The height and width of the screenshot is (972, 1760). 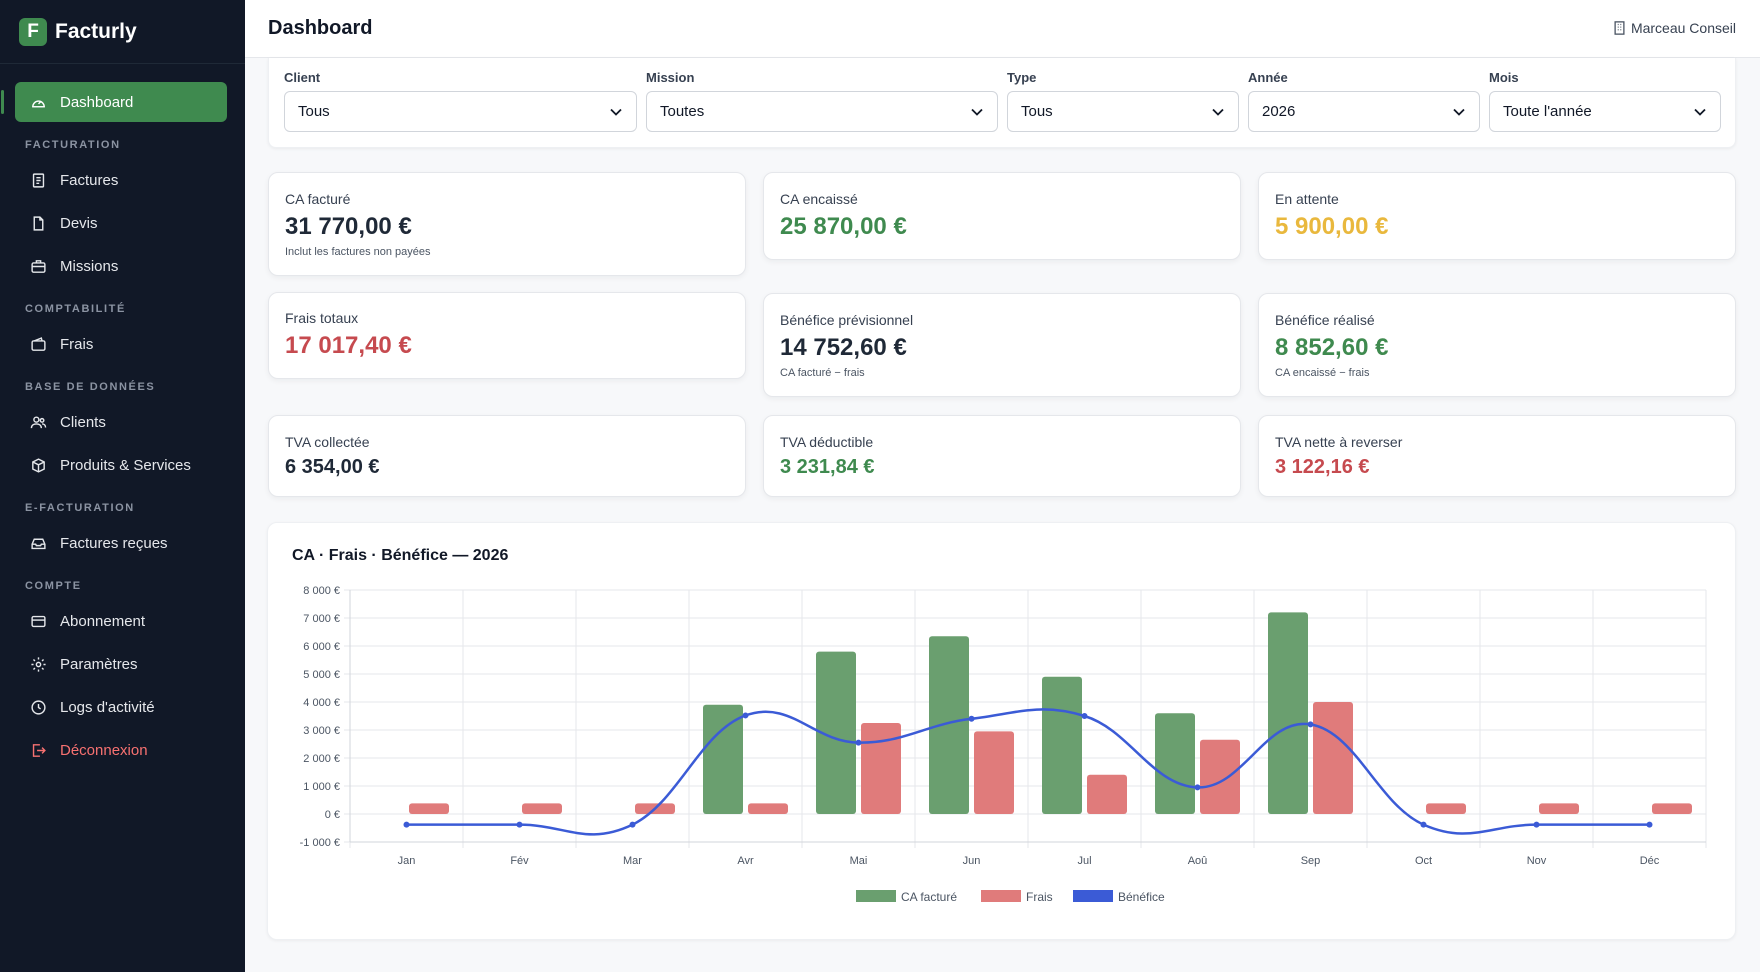 What do you see at coordinates (38, 543) in the screenshot?
I see `inbox-icon` at bounding box center [38, 543].